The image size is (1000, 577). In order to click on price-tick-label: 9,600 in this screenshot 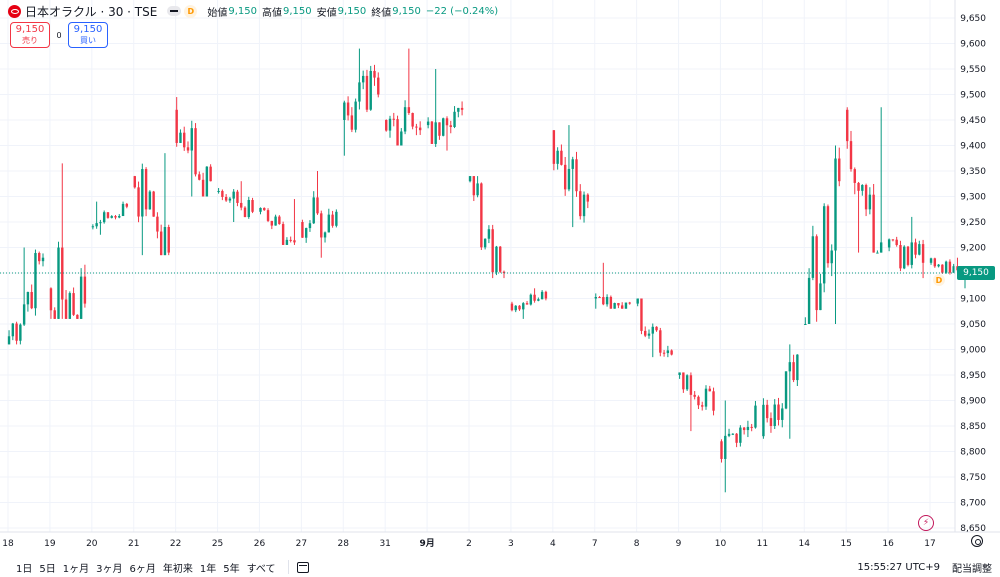, I will do `click(973, 45)`.